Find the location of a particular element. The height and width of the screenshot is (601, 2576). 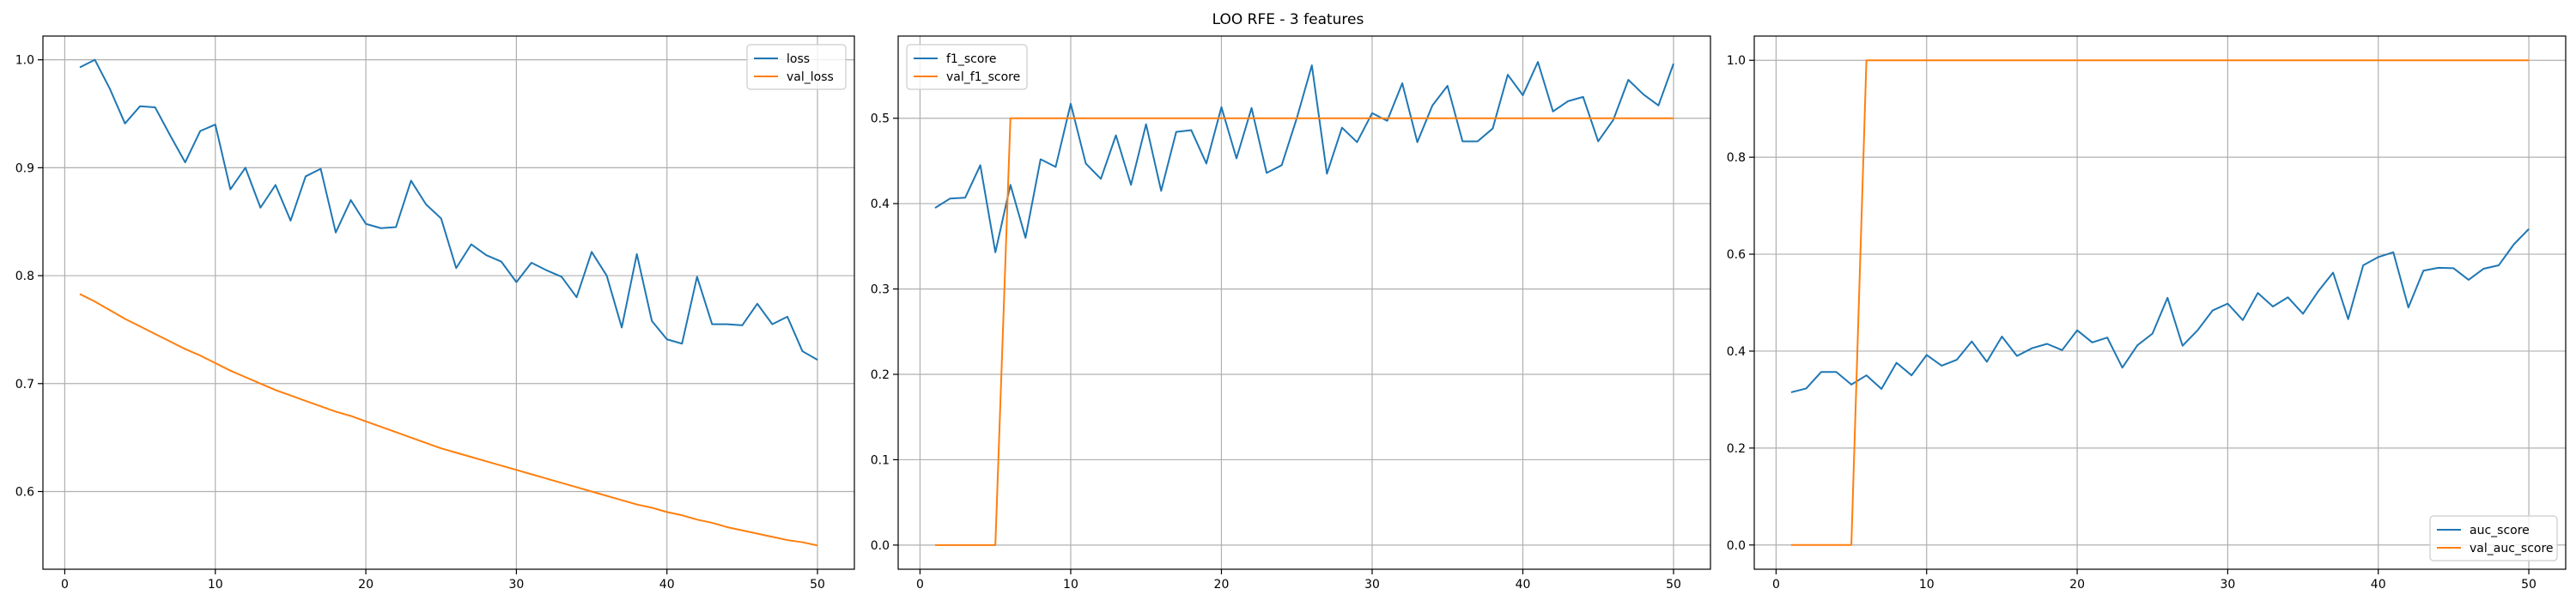

legend: loss val_loss is located at coordinates (797, 67).